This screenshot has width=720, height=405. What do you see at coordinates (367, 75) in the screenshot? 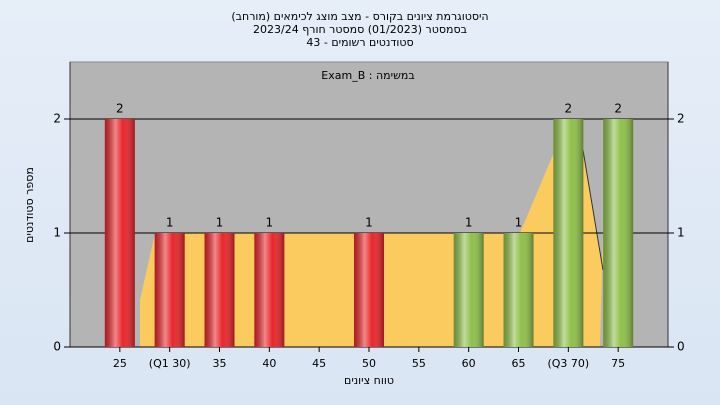
I see `annotation: במשימה : Exam_B` at bounding box center [367, 75].